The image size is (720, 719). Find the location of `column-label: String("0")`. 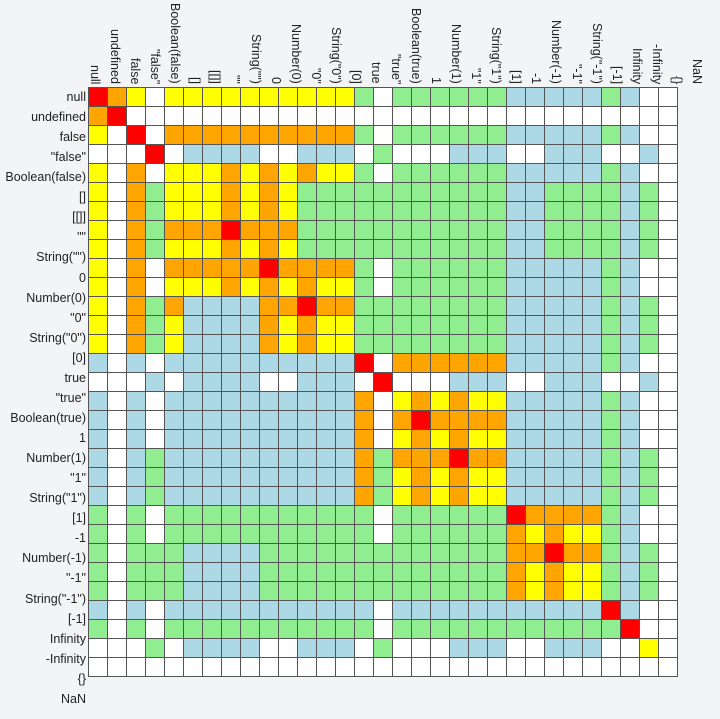

column-label: String("0") is located at coordinates (335, 55).